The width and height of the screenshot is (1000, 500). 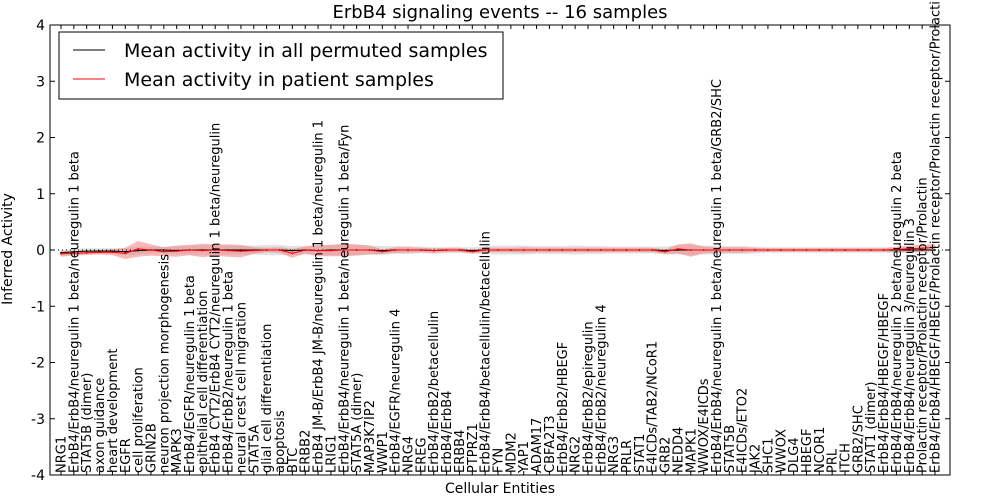 I want to click on x-tick-label: YAP1, so click(x=524, y=457).